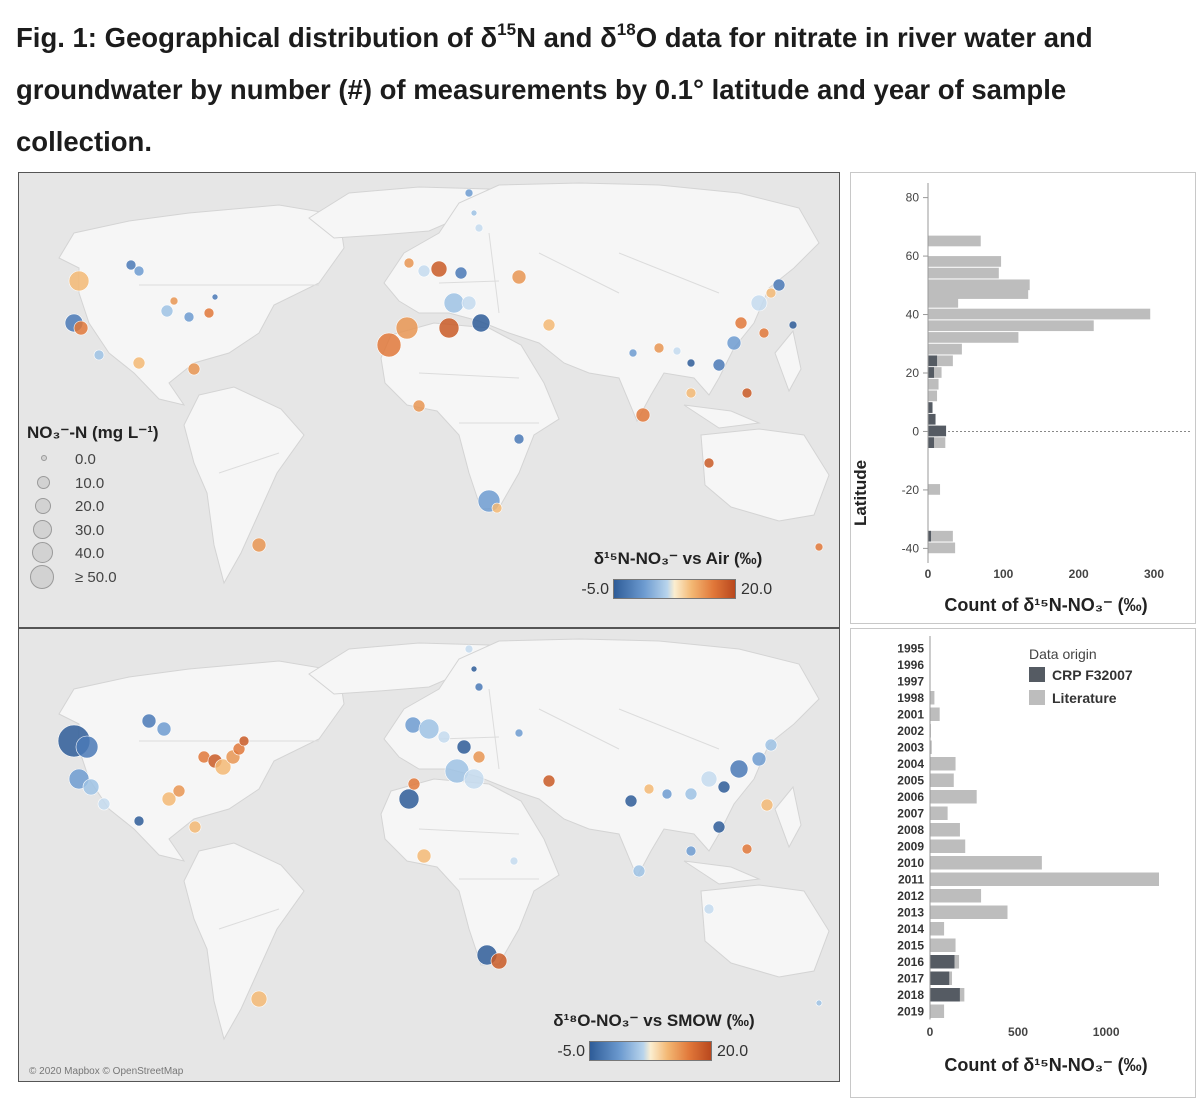 The width and height of the screenshot is (1200, 1112). Describe the element at coordinates (910, 714) in the screenshot. I see `year-tick-label: 2001` at that location.